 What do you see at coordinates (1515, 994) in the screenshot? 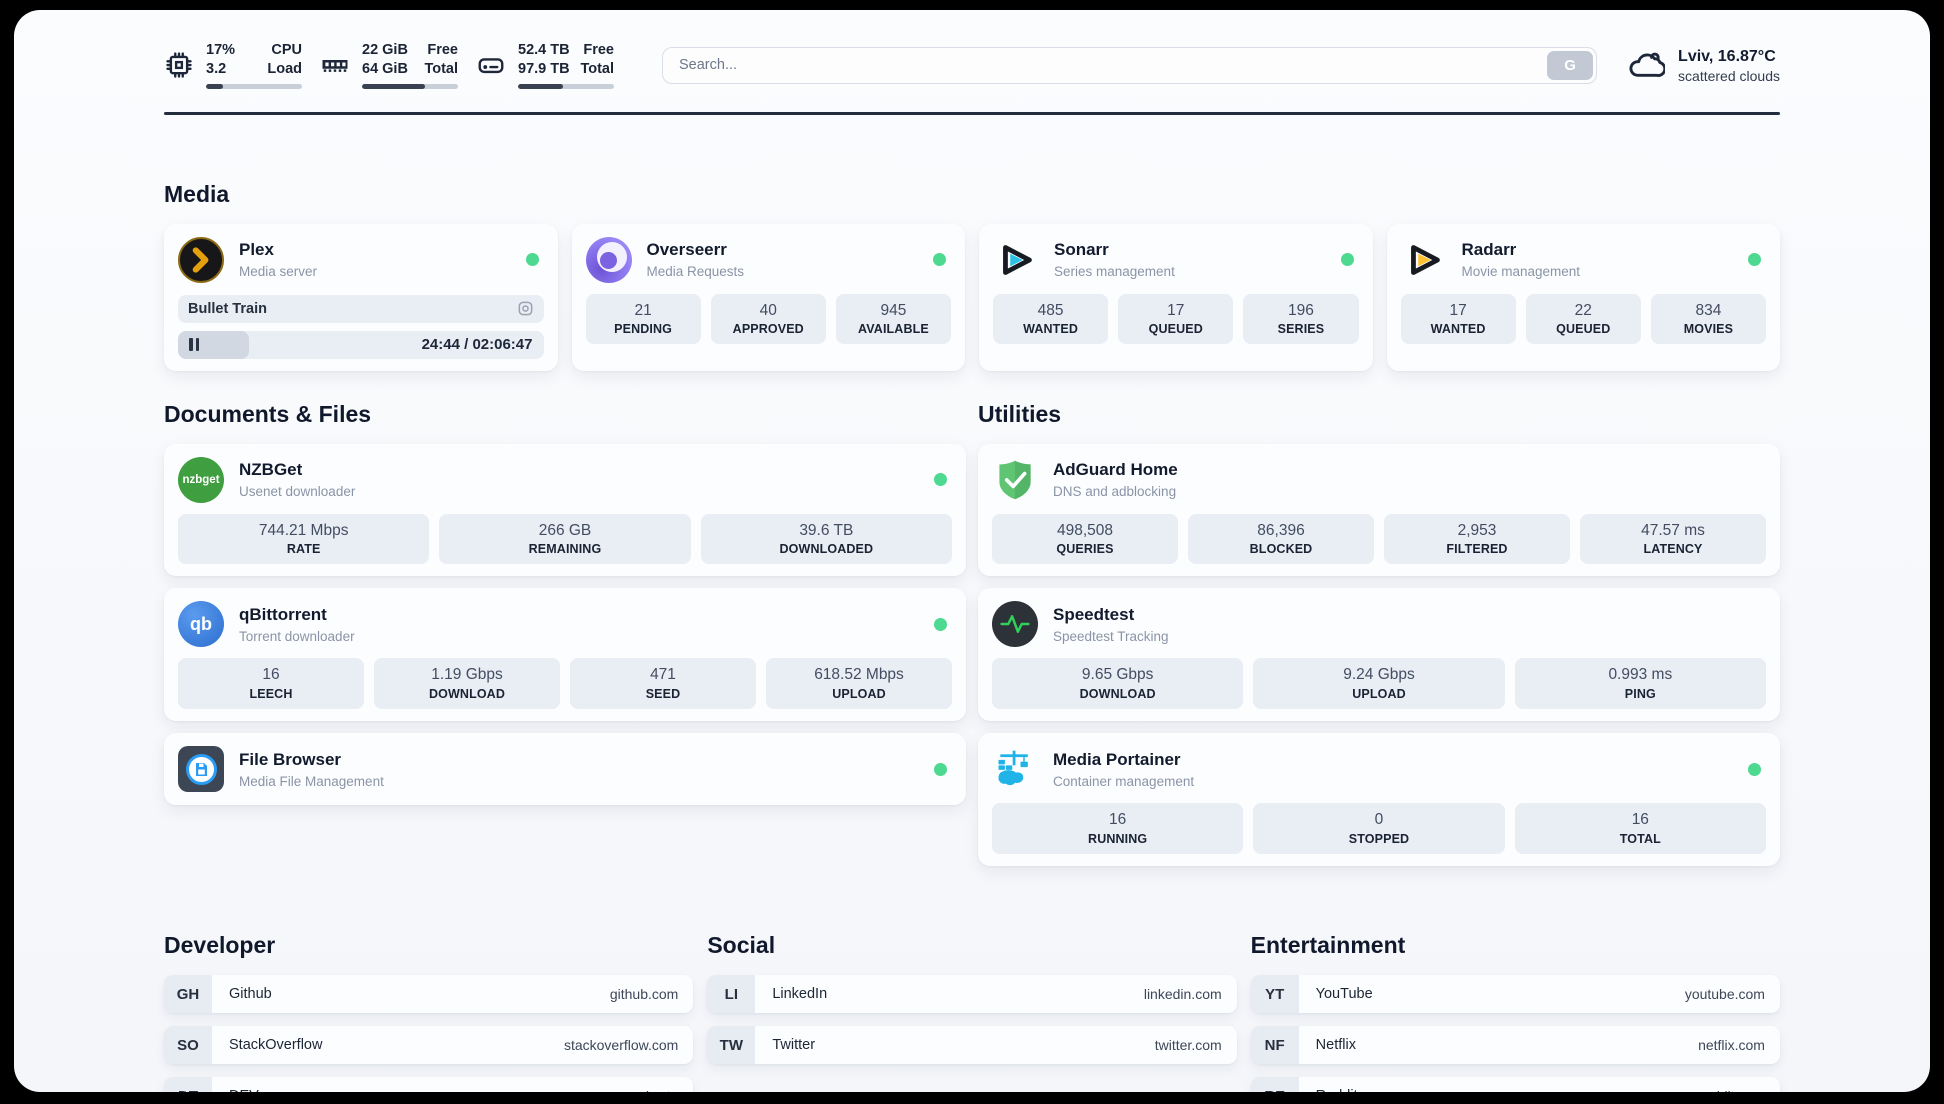
I see `bookmark-youtube: YT YouTube youtube.com` at bounding box center [1515, 994].